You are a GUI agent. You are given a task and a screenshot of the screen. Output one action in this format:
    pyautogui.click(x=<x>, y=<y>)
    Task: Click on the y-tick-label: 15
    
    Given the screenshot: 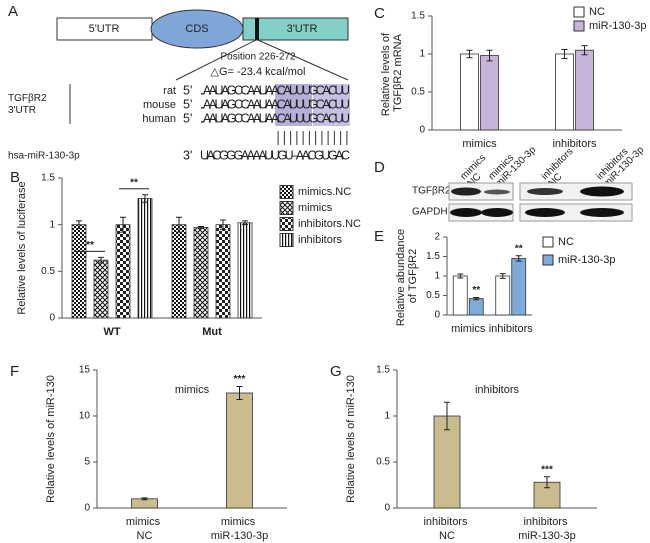 What is the action you would take?
    pyautogui.click(x=85, y=370)
    